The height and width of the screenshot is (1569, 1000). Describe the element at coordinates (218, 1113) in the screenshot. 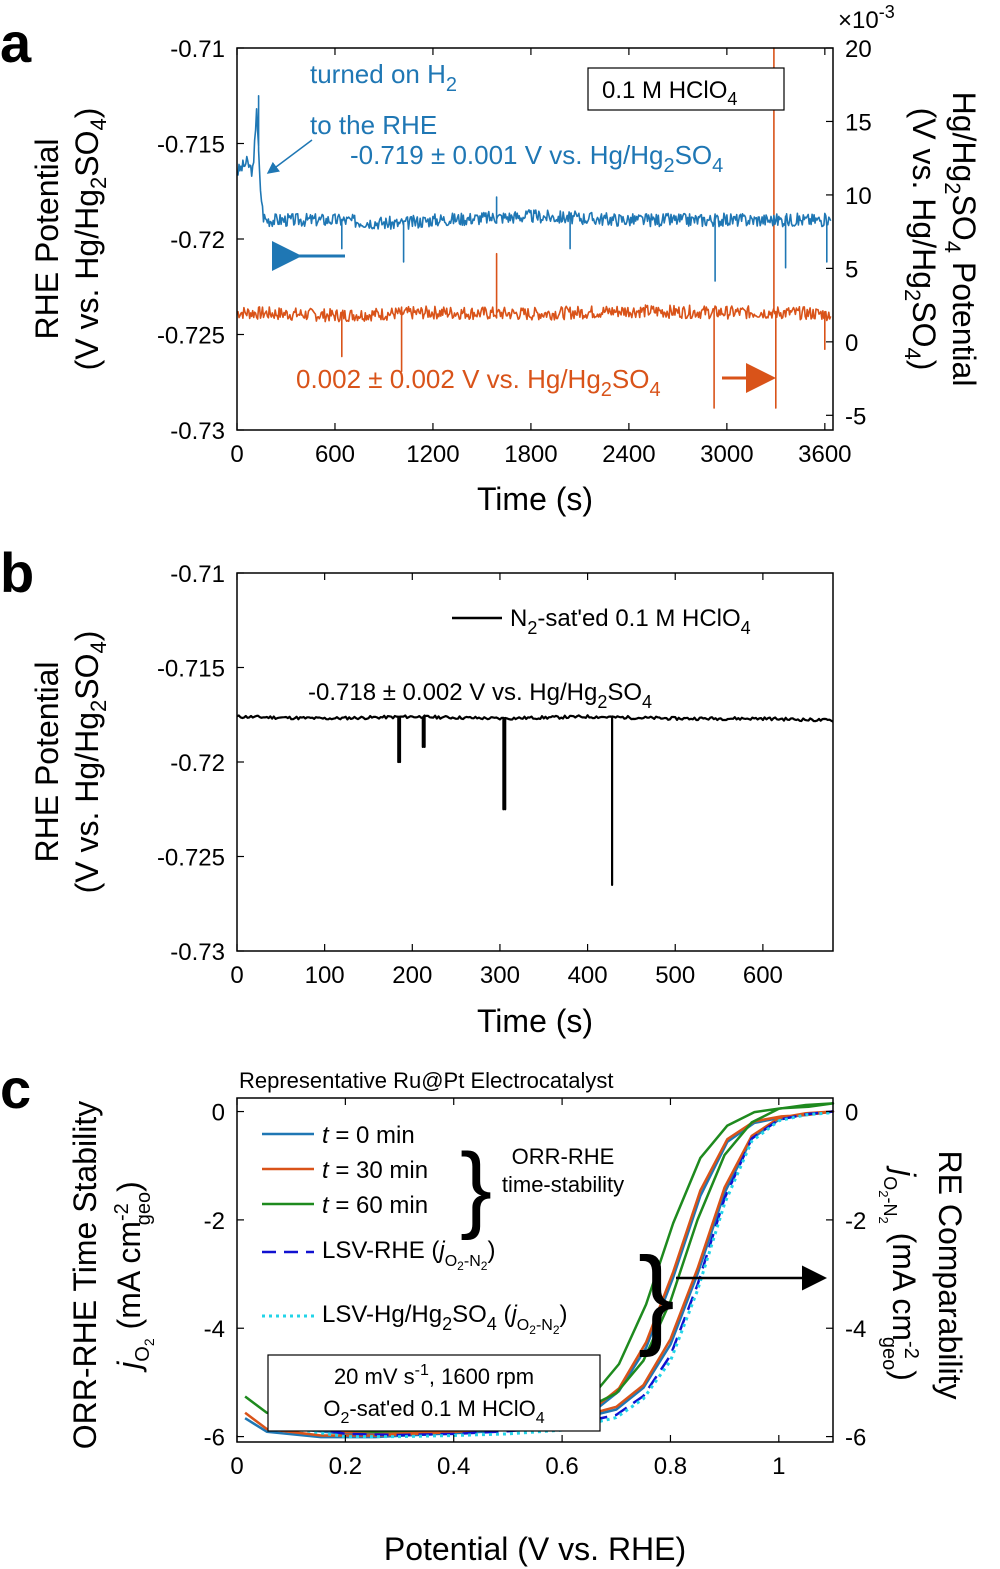

I see `panel-c-y-tick-label: 0` at that location.